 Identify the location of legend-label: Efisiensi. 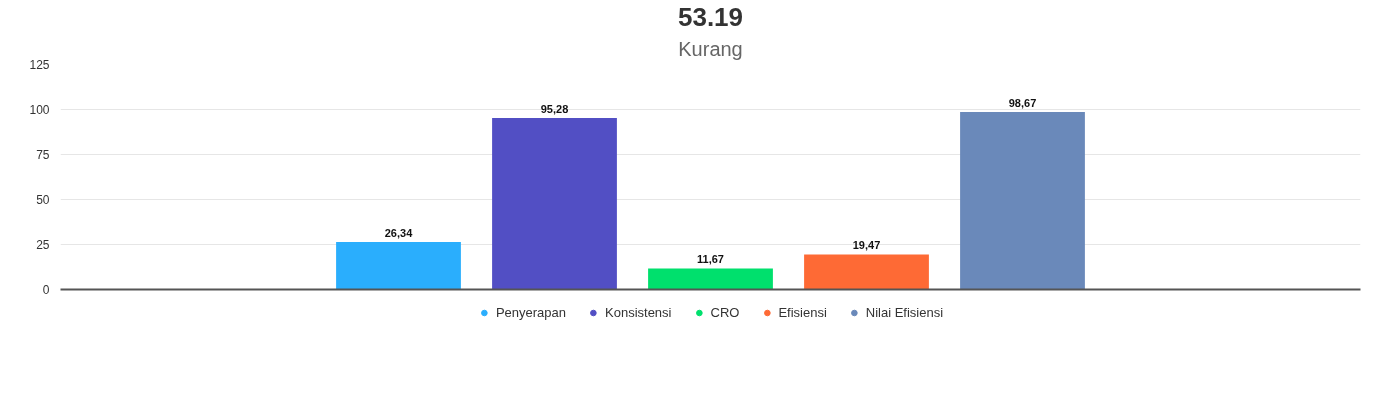
(802, 312).